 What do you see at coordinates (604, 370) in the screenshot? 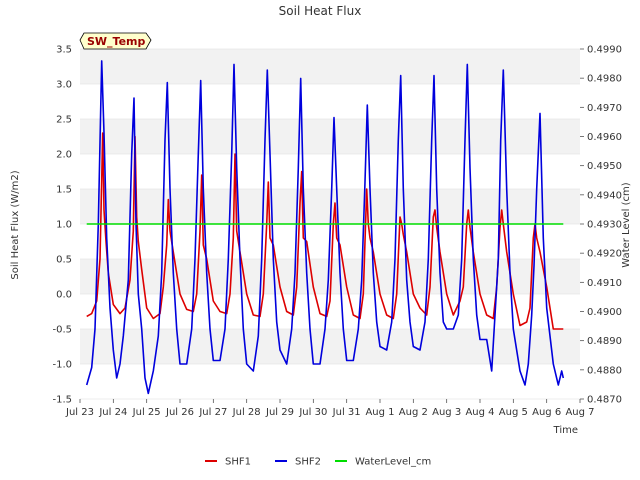
I see `y2-tick-label: 0.4880` at bounding box center [604, 370].